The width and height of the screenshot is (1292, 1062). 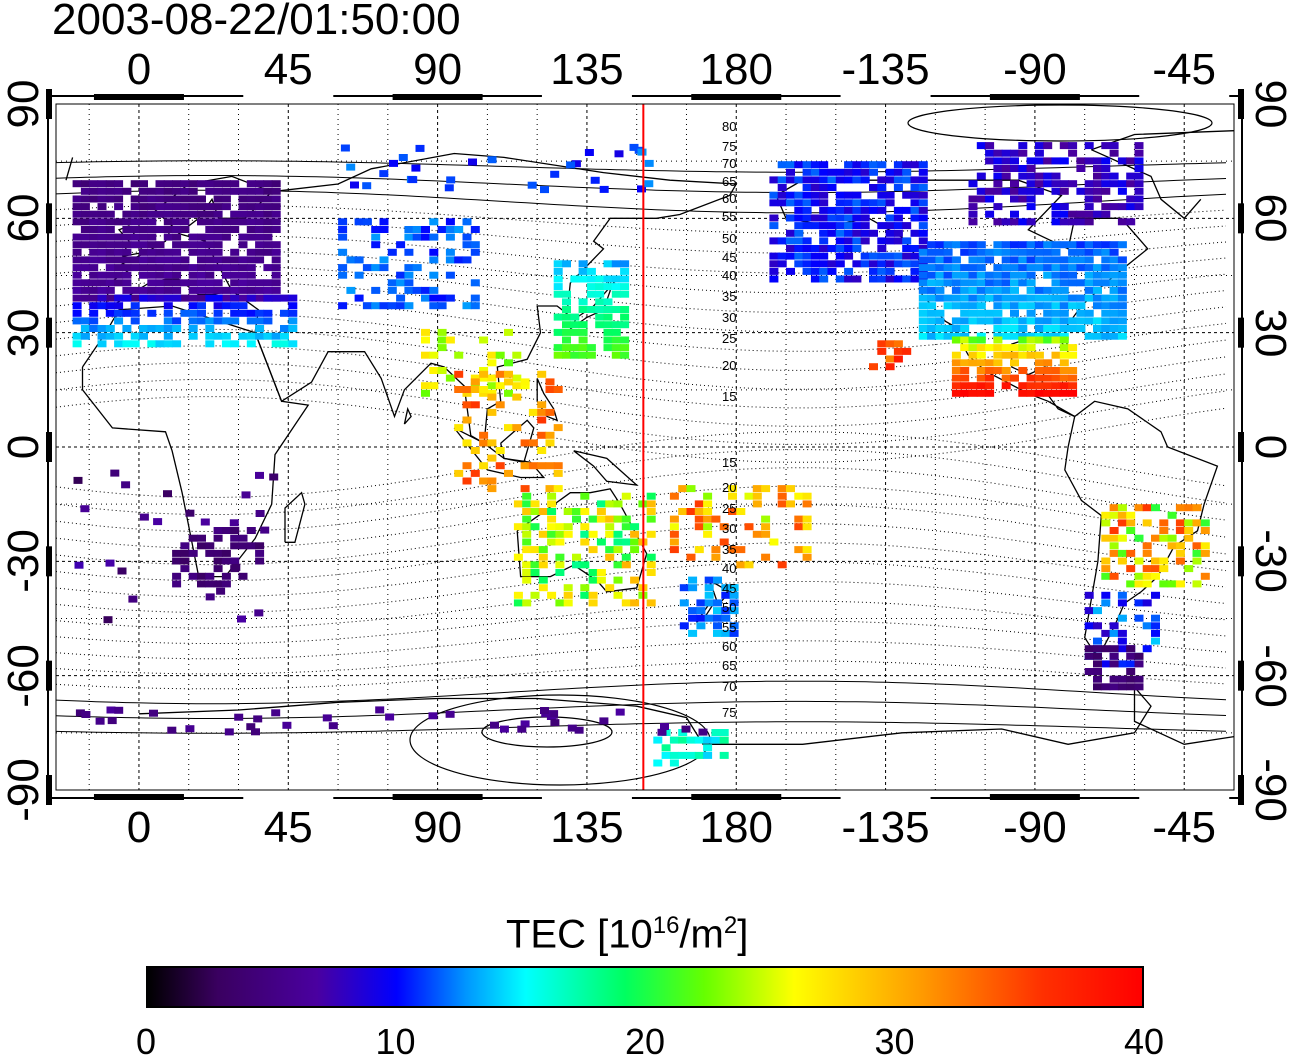 I want to click on contour-label: 50, so click(x=729, y=607).